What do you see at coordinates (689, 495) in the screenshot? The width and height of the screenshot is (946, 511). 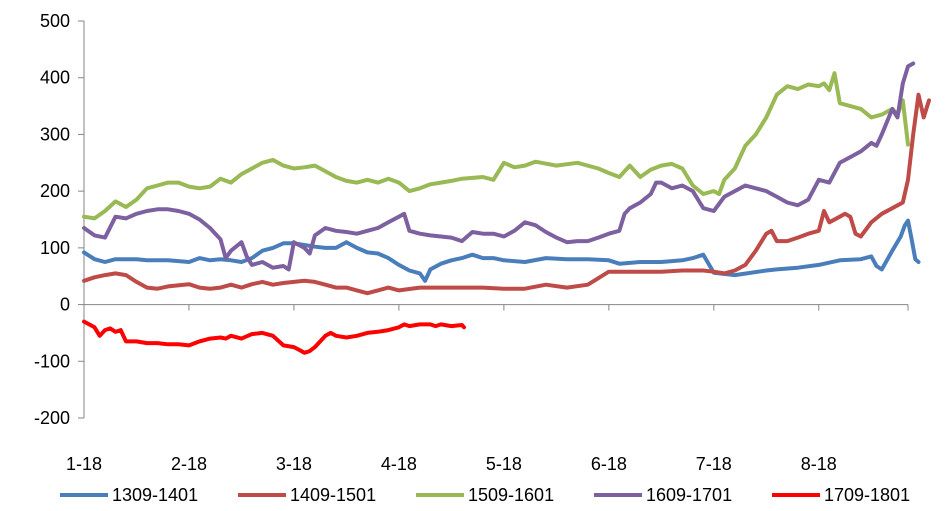 I see `legend-label: 1609-1701` at bounding box center [689, 495].